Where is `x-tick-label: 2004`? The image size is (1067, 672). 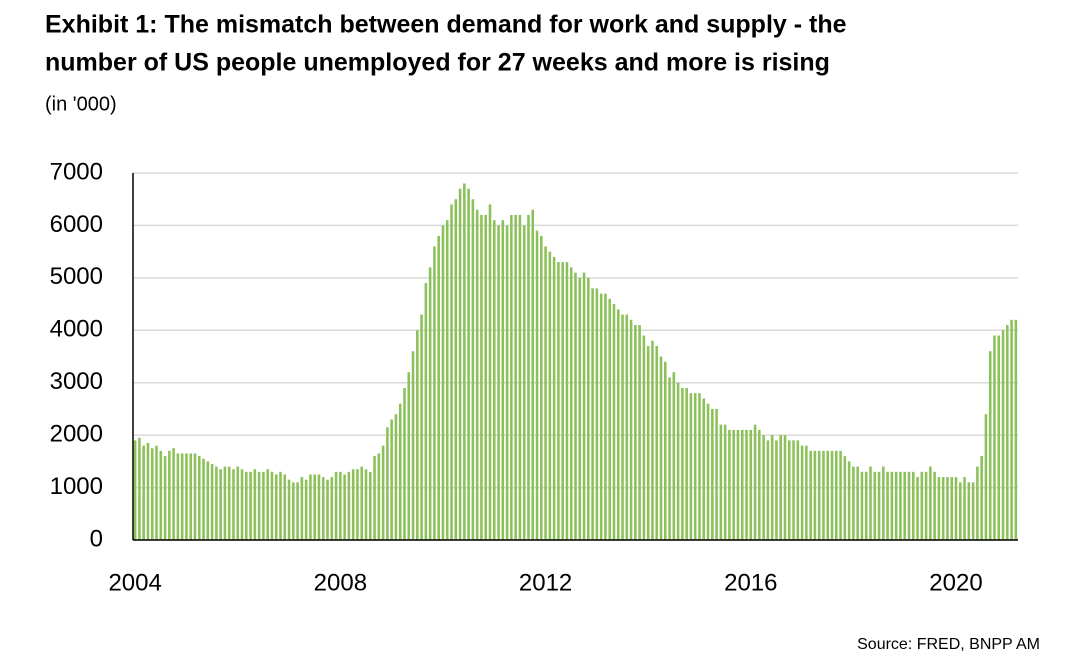 x-tick-label: 2004 is located at coordinates (134, 582).